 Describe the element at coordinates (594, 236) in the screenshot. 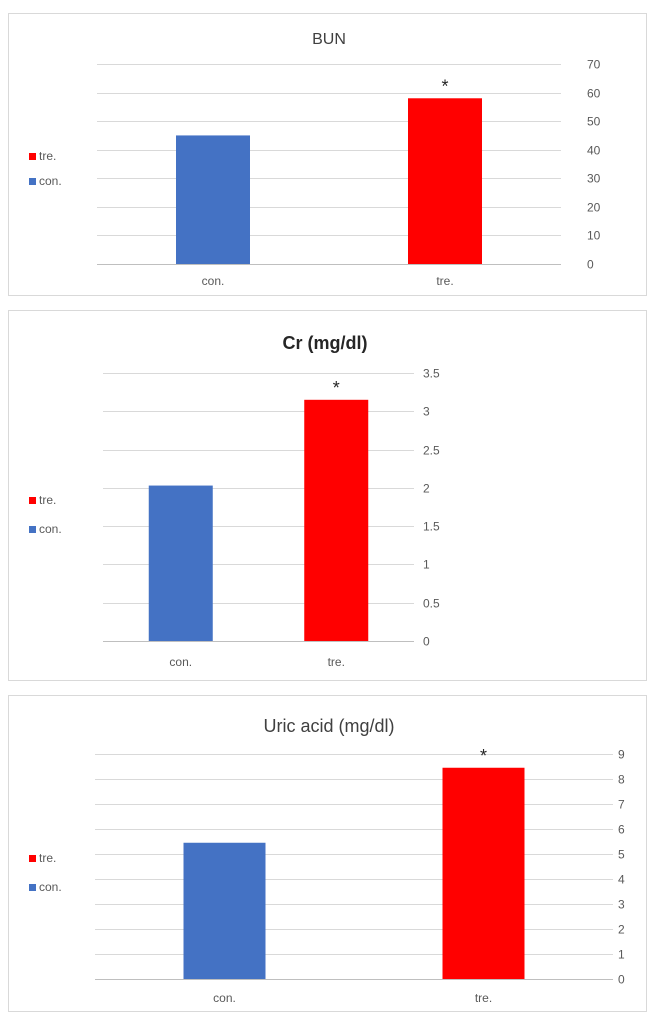

I see `y-tick-label: 10` at that location.